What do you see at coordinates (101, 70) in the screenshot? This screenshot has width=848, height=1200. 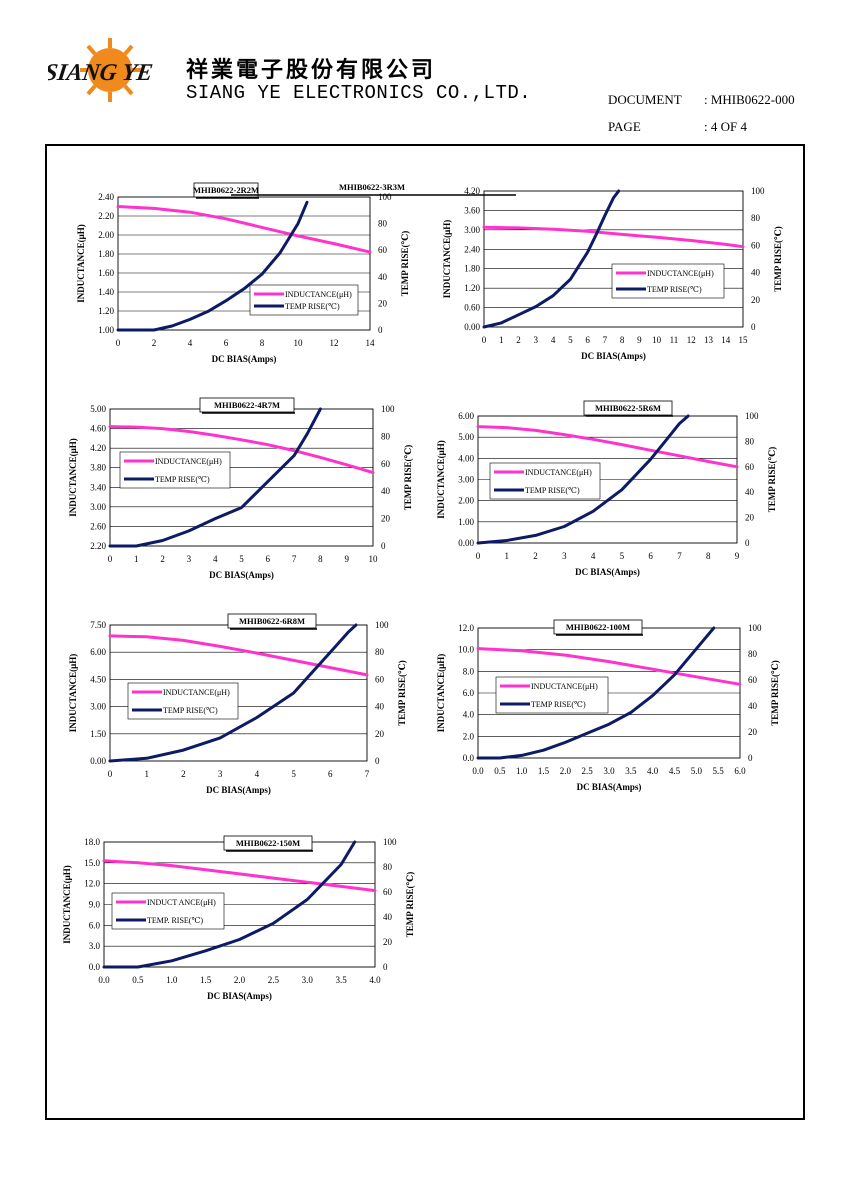 I see `siang-ye-logo: SIANG YE` at bounding box center [101, 70].